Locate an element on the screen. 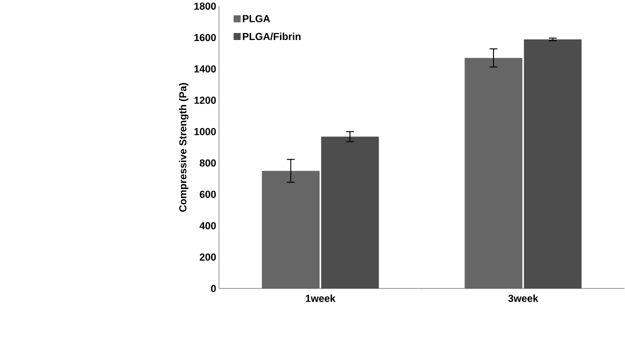 This screenshot has height=340, width=625. y-tick-label: 1800 is located at coordinates (205, 6).